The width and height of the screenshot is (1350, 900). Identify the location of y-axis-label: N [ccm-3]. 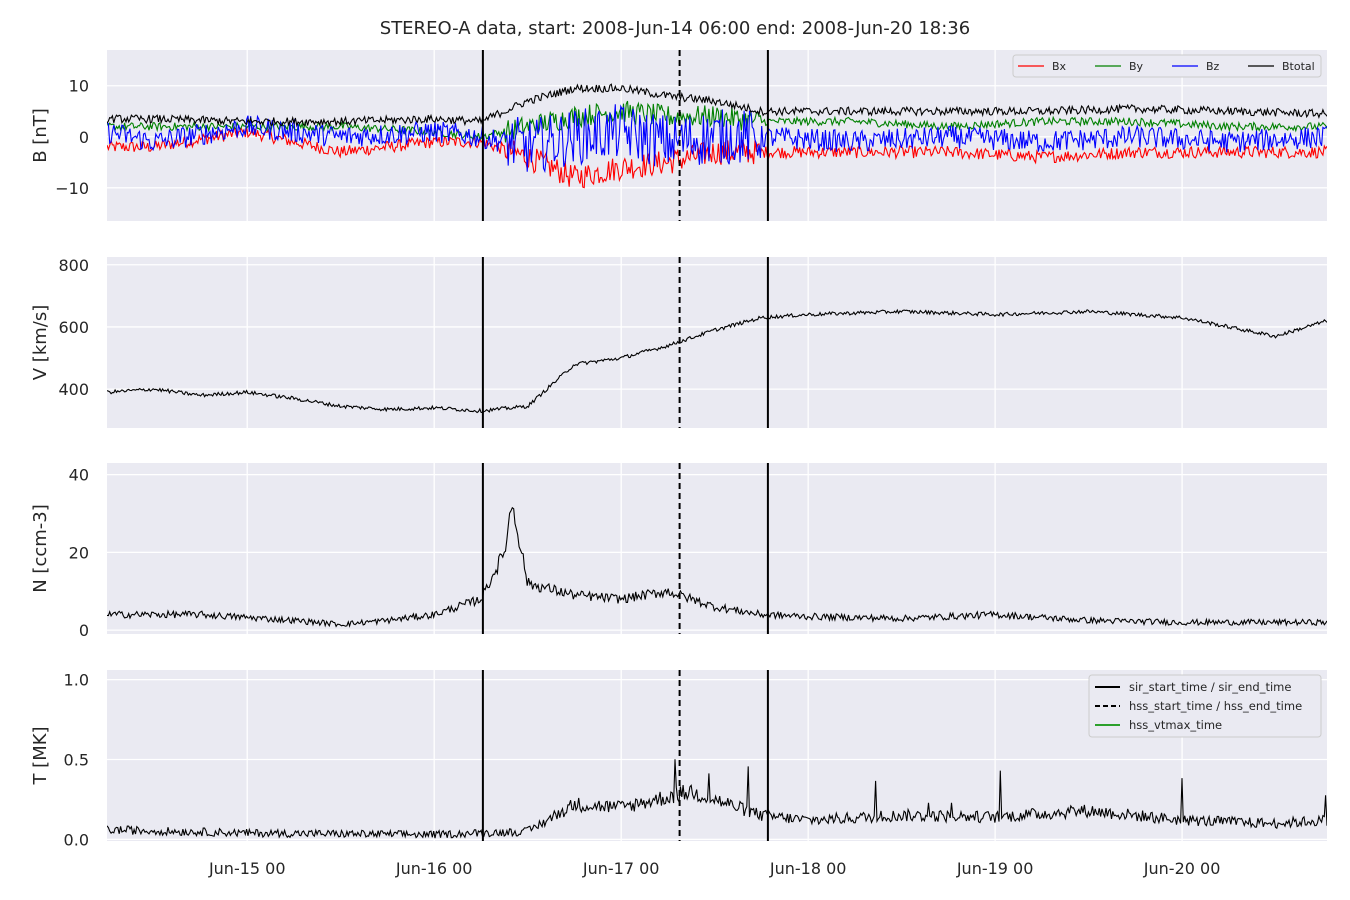
(40, 548).